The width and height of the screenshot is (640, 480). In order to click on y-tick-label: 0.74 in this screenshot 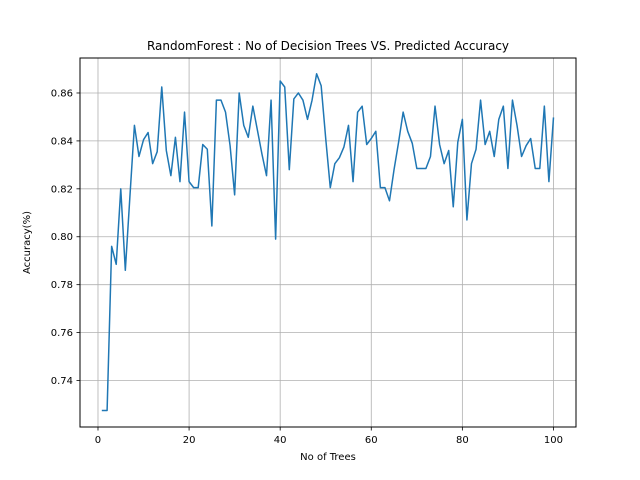, I will do `click(62, 381)`.